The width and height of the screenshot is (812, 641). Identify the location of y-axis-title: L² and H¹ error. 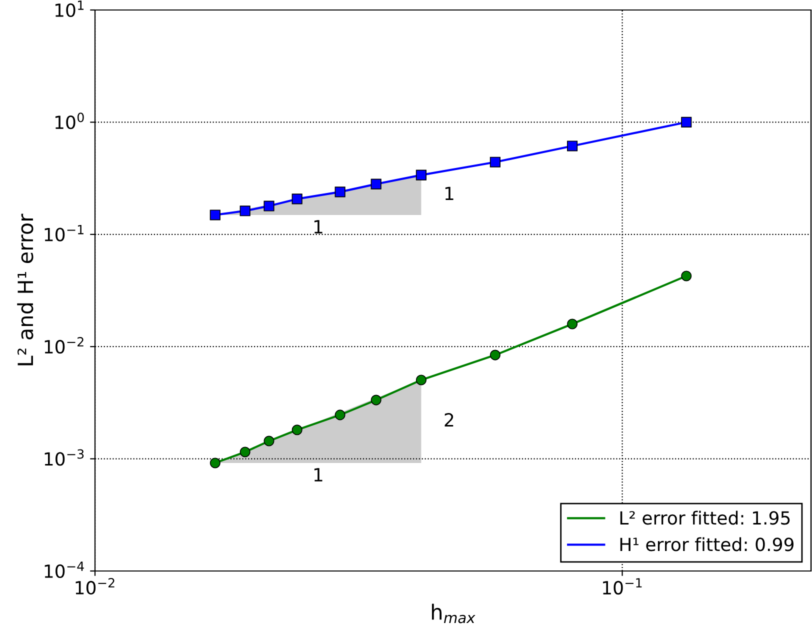
(25, 290).